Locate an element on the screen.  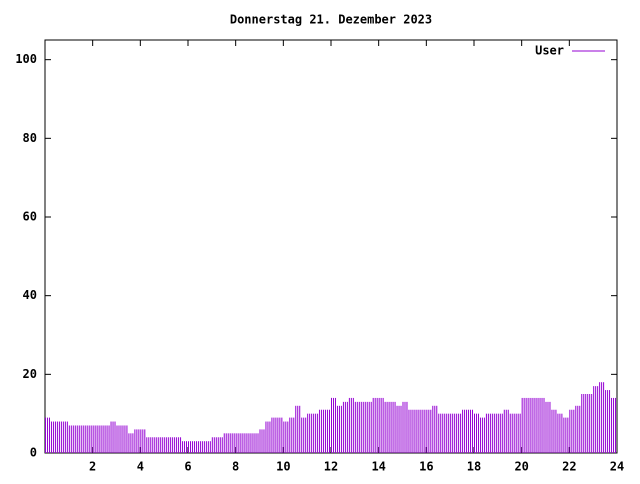
y-tick-label: 60 is located at coordinates (30, 217).